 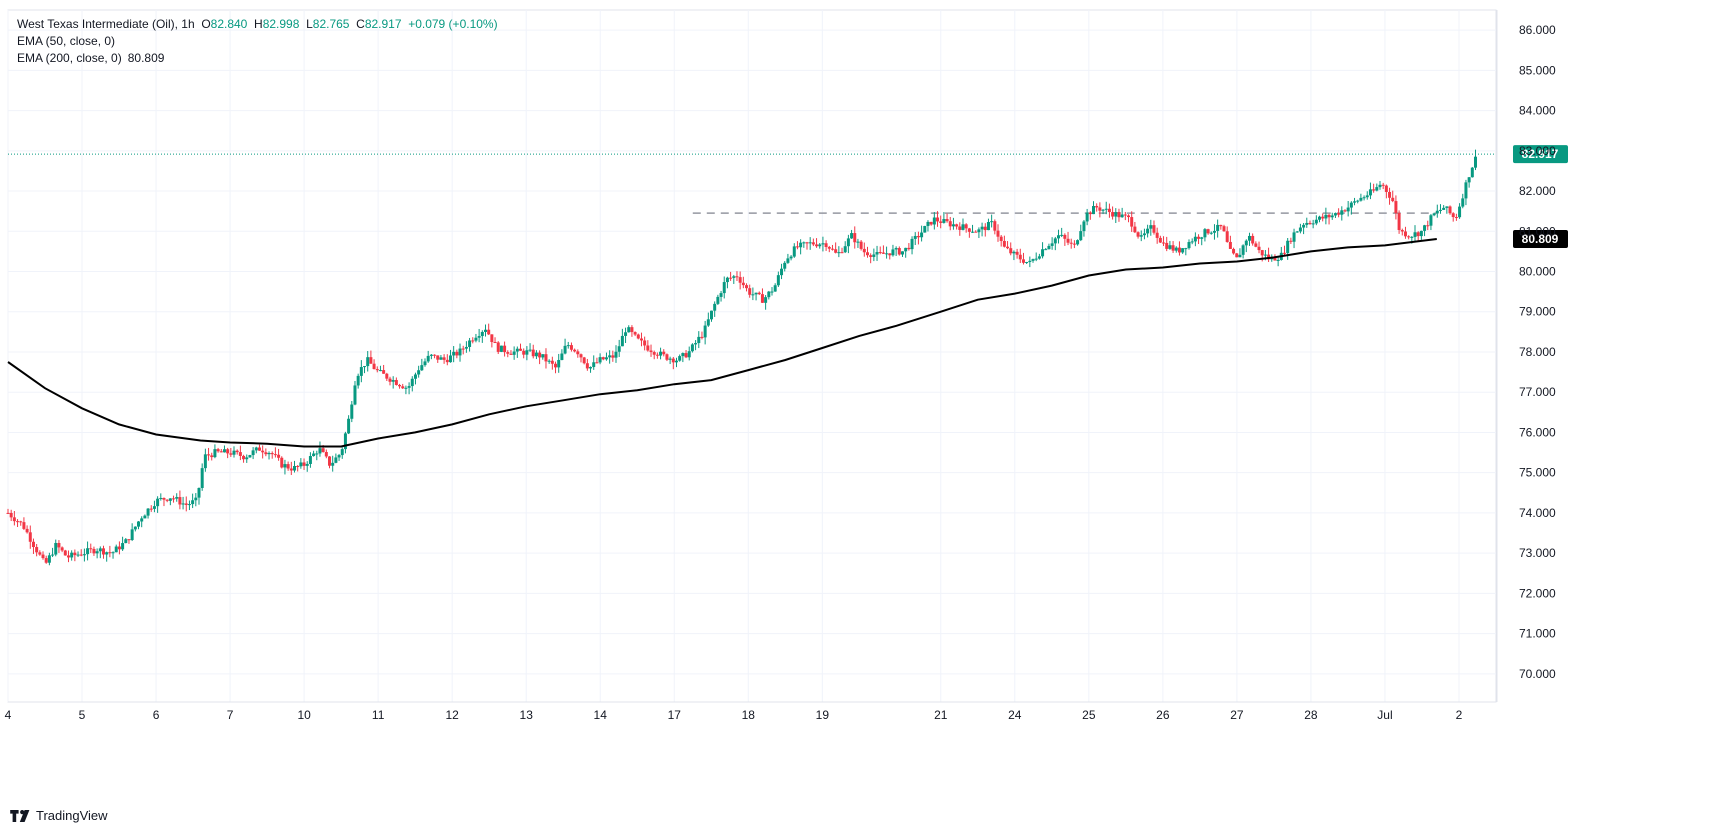 I want to click on legend-ema200-row: EMA (200, close, 0) 80.809, so click(x=257, y=58).